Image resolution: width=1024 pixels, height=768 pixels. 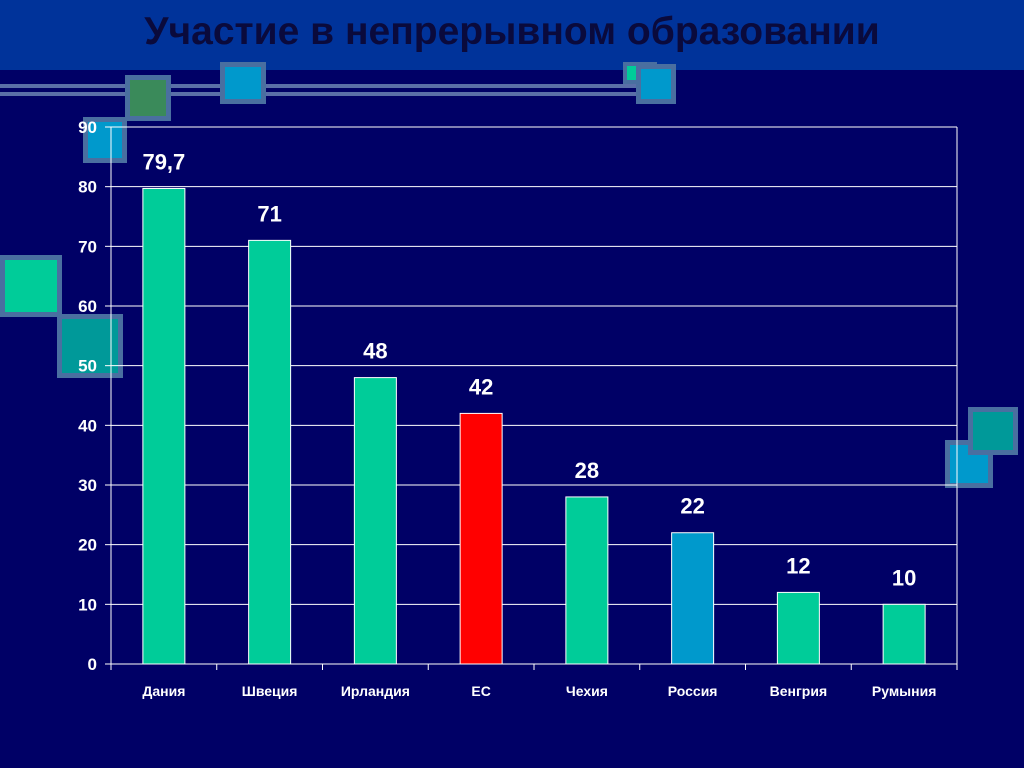 I want to click on data-label: 71, so click(x=269, y=213).